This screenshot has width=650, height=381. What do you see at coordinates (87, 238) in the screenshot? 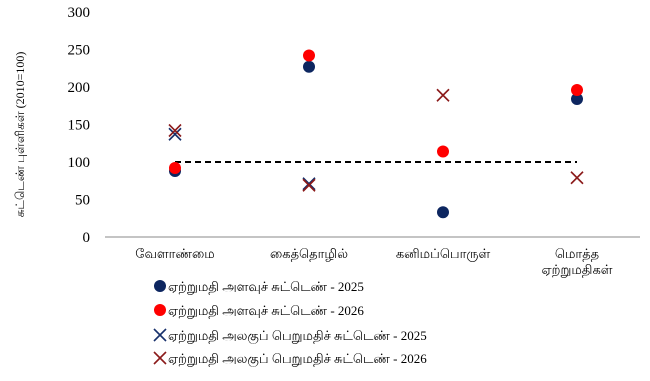
I see `y-tick-label: 0` at bounding box center [87, 238].